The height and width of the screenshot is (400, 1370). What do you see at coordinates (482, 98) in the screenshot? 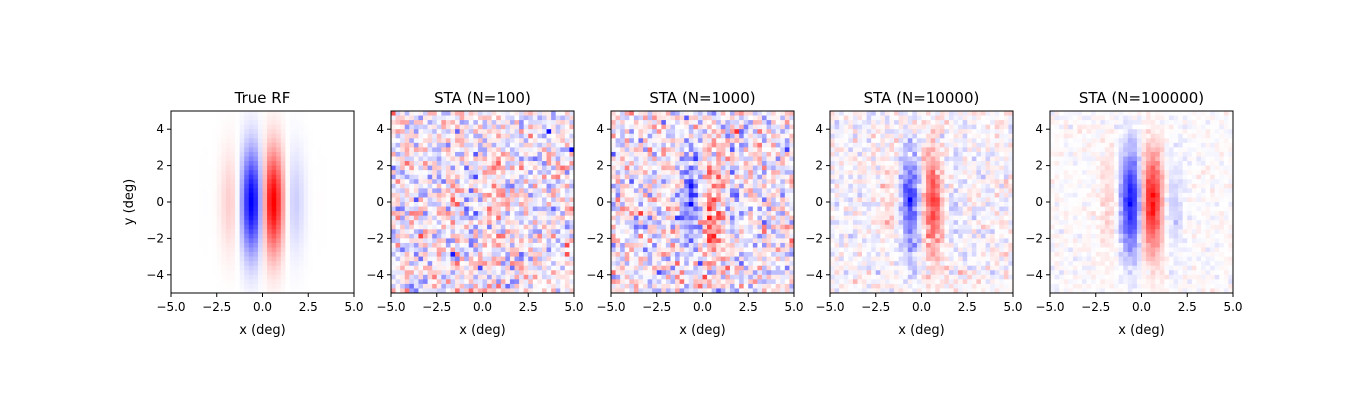
I see `subplot-title: STA (N=100)` at bounding box center [482, 98].